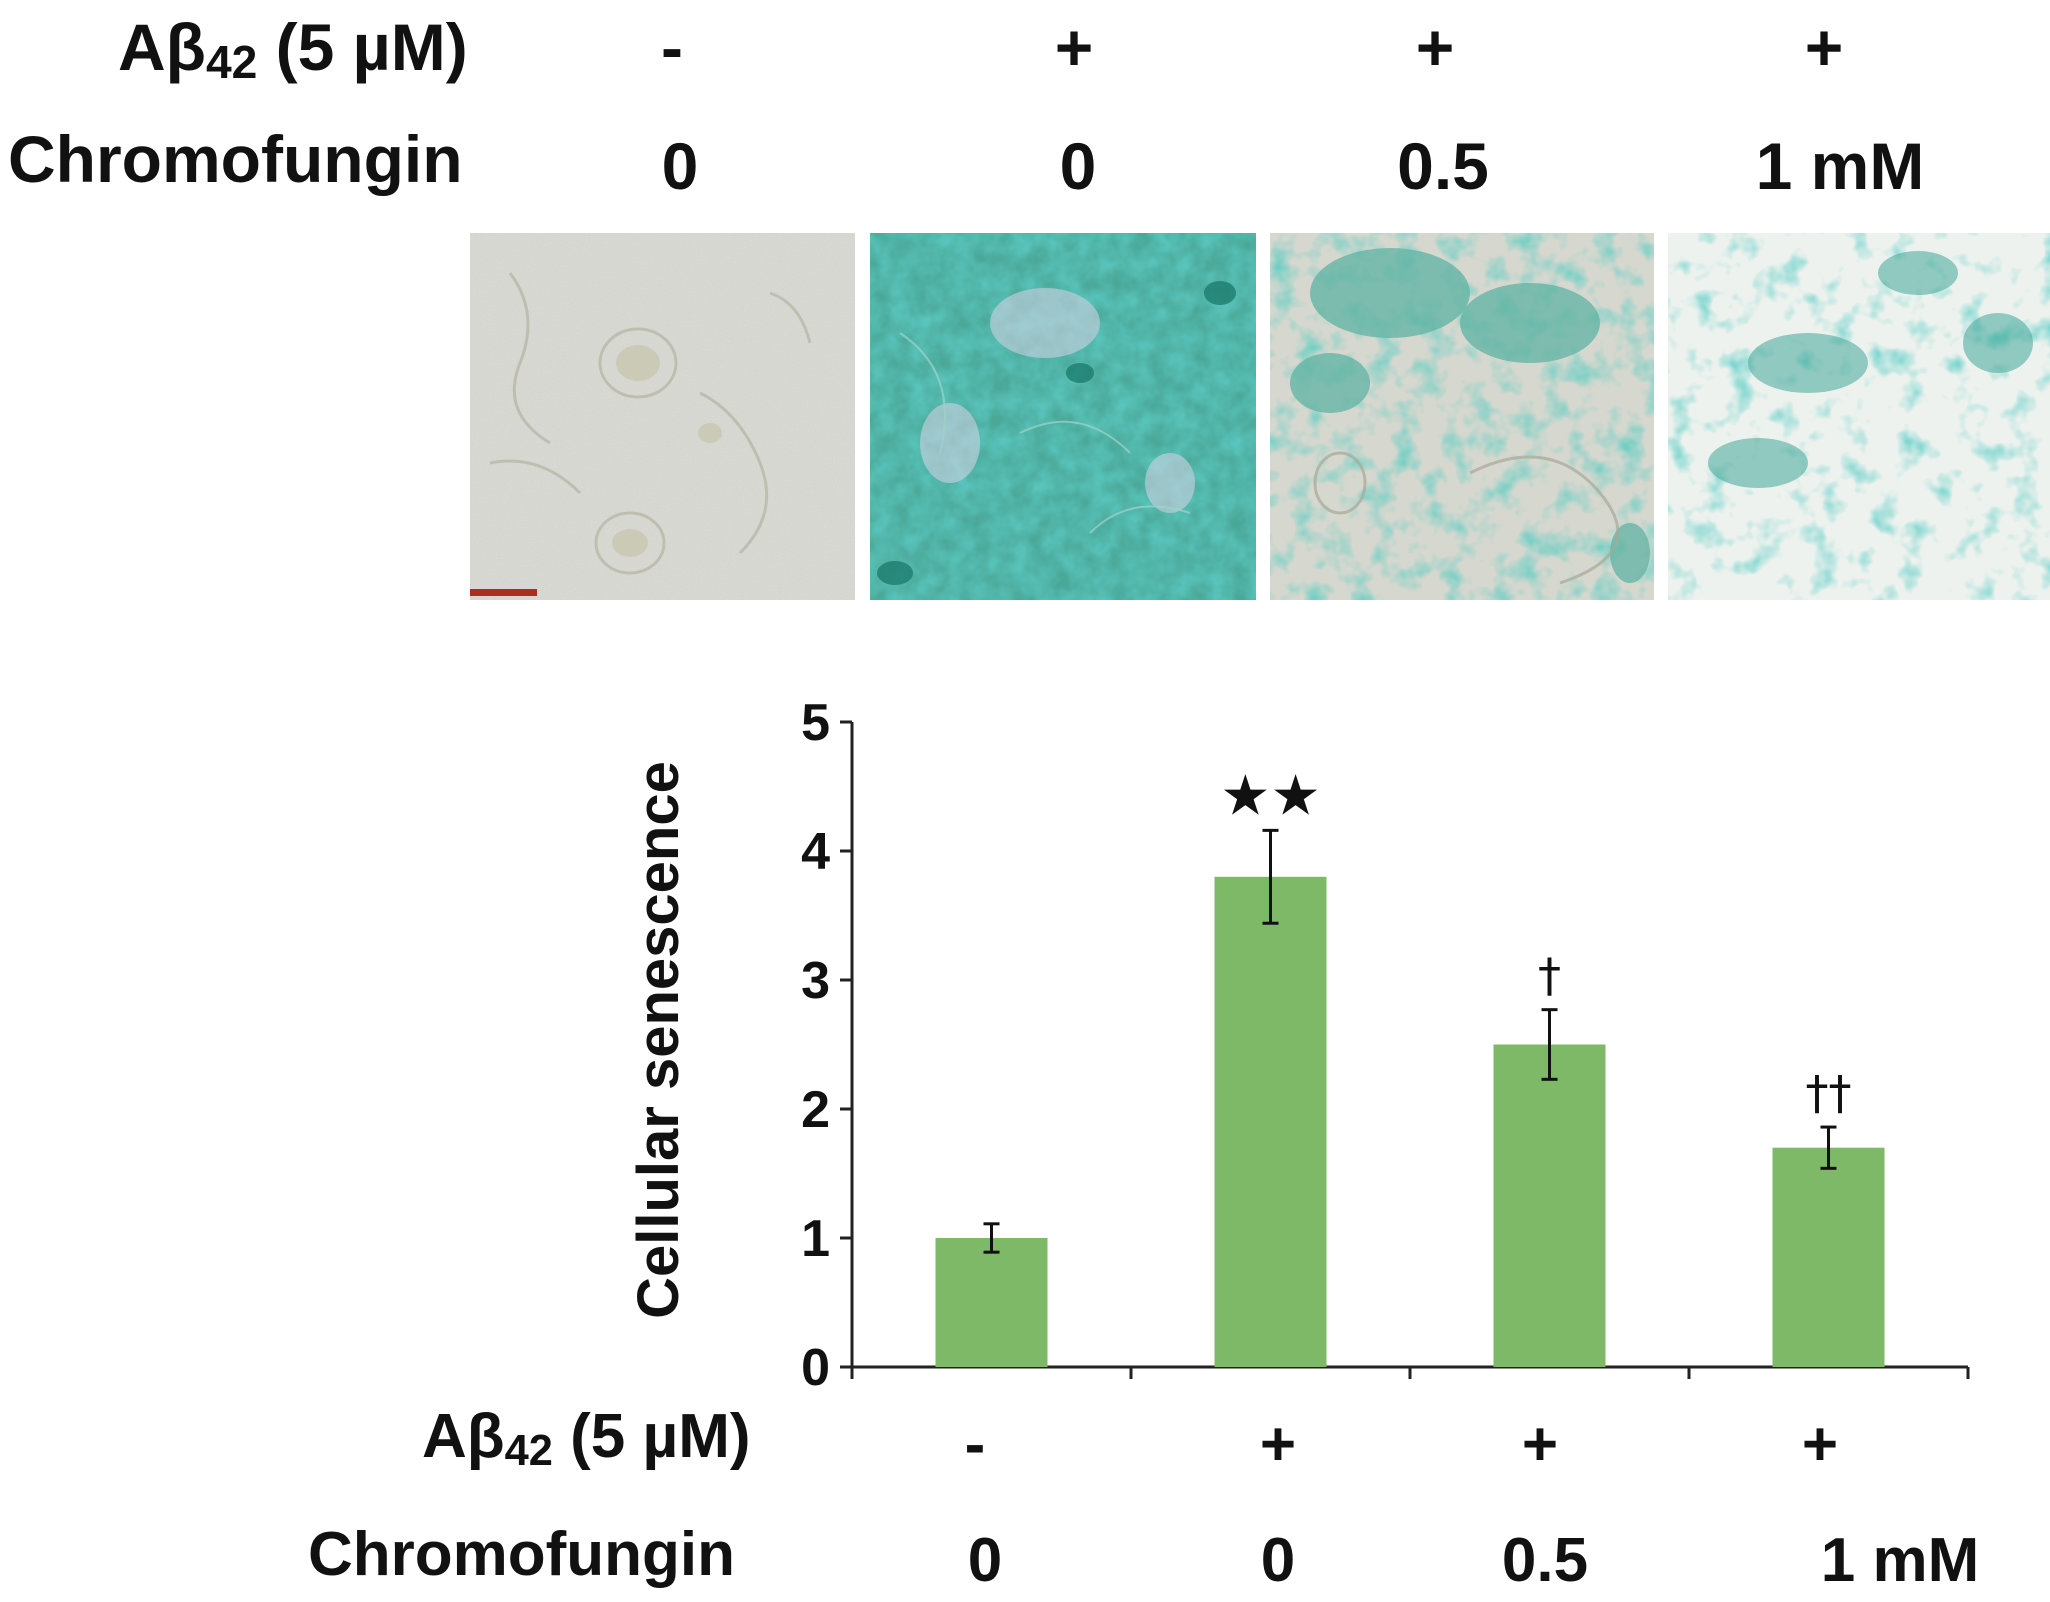 This screenshot has height=1602, width=2050. Describe the element at coordinates (231, 62) in the screenshot. I see `top-abeta-subscript: 42` at that location.